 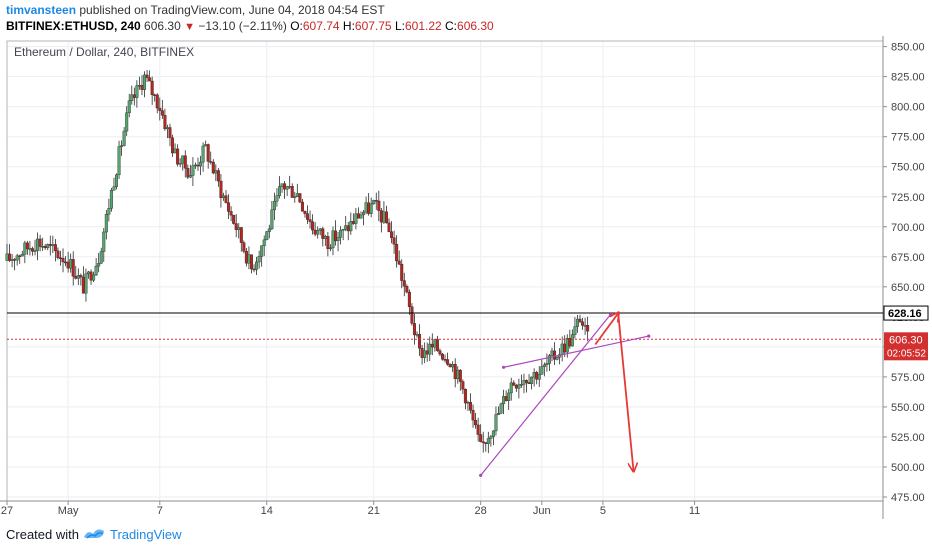 What do you see at coordinates (908, 468) in the screenshot?
I see `price-tick-label: 500.00` at bounding box center [908, 468].